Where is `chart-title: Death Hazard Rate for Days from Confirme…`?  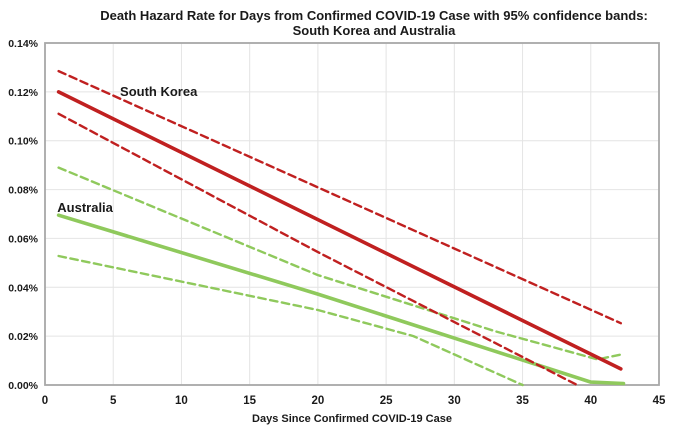
chart-title: Death Hazard Rate for Days from Confirme… is located at coordinates (370, 23).